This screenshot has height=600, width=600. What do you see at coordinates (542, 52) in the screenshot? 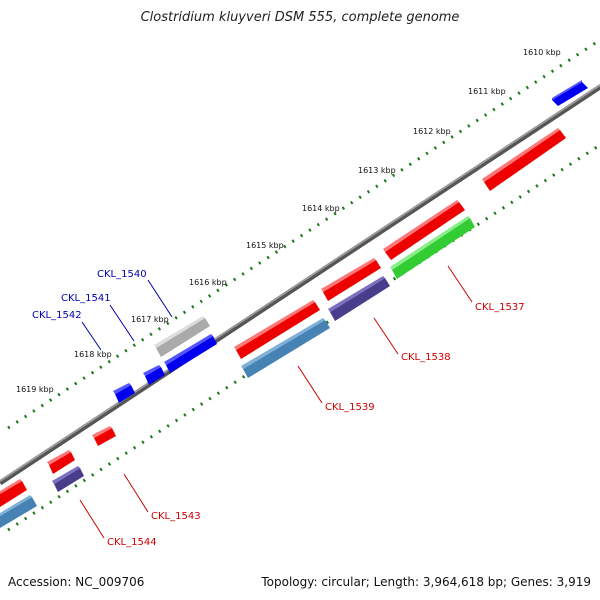
I see `tick-label: 1610 kbp` at bounding box center [542, 52].